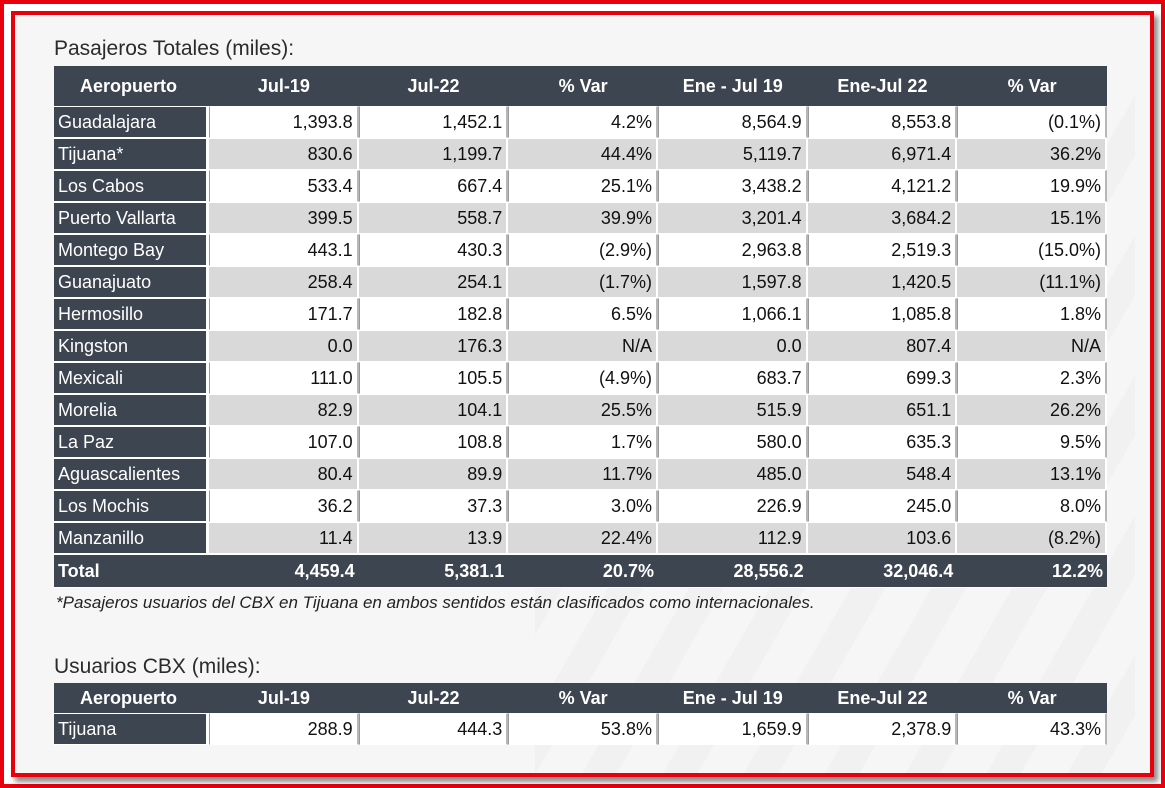 The width and height of the screenshot is (1165, 788). I want to click on cell-var-ytd: (11.1%), so click(1032, 282).